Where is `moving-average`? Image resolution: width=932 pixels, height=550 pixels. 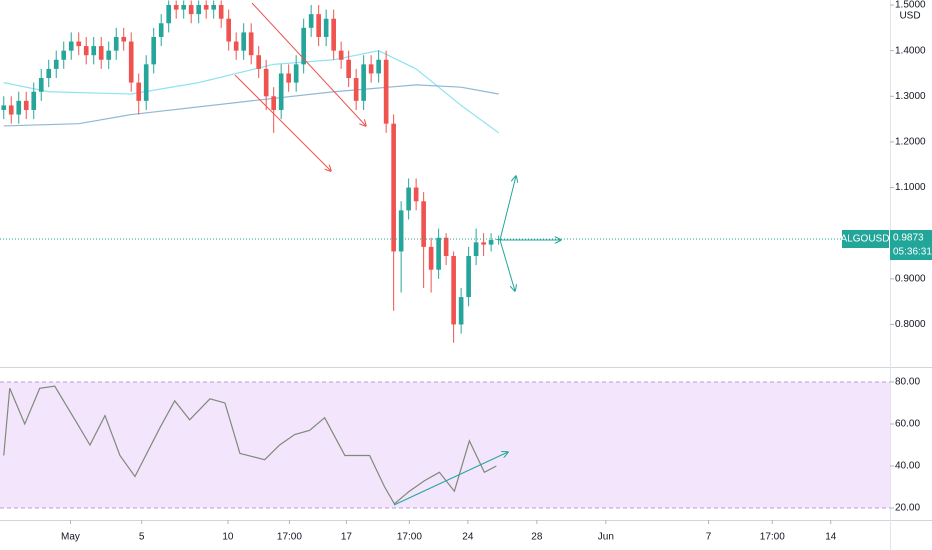 moving-average is located at coordinates (251, 105).